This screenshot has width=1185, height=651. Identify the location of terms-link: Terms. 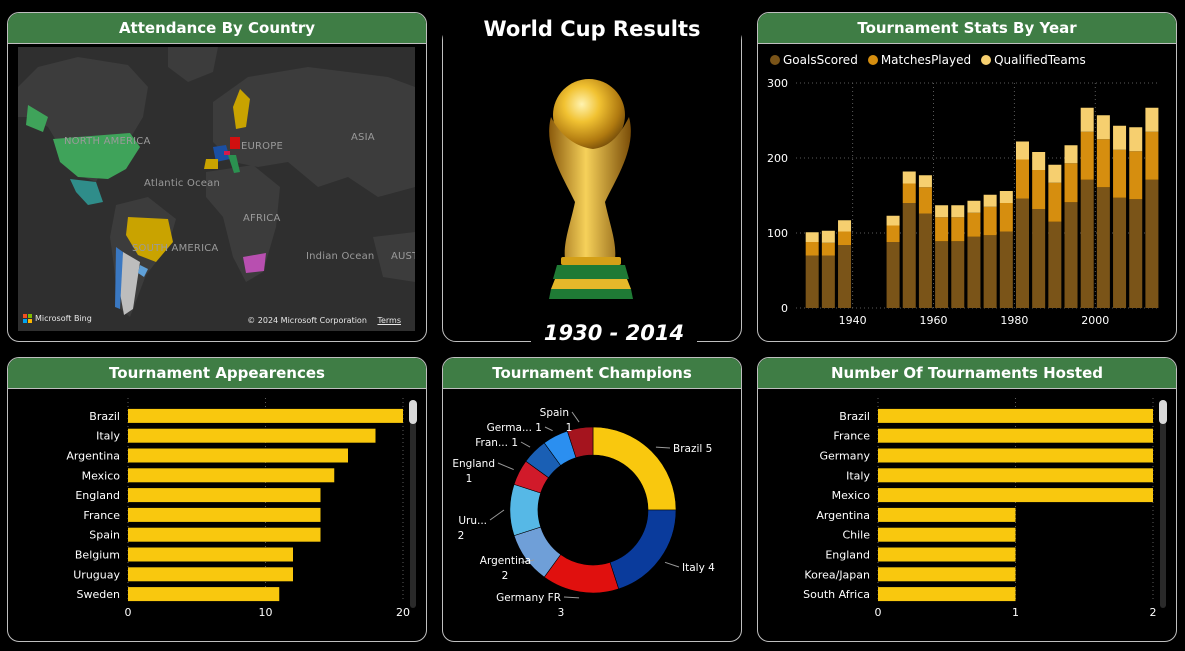
(389, 320).